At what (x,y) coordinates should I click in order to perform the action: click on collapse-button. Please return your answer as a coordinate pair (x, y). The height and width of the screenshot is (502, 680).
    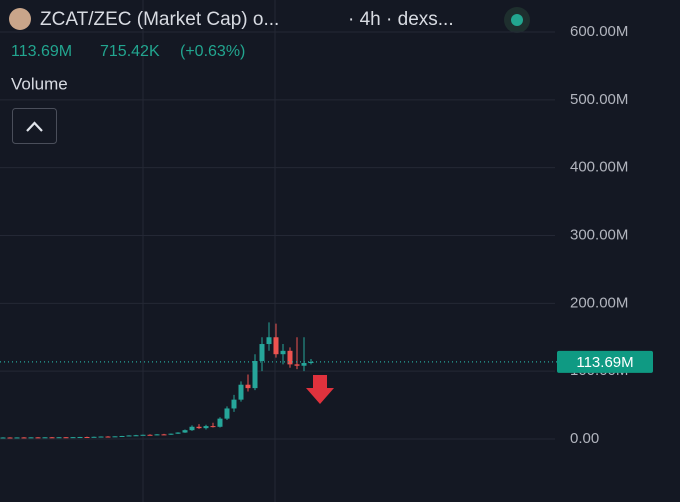
    Looking at the image, I should click on (34, 126).